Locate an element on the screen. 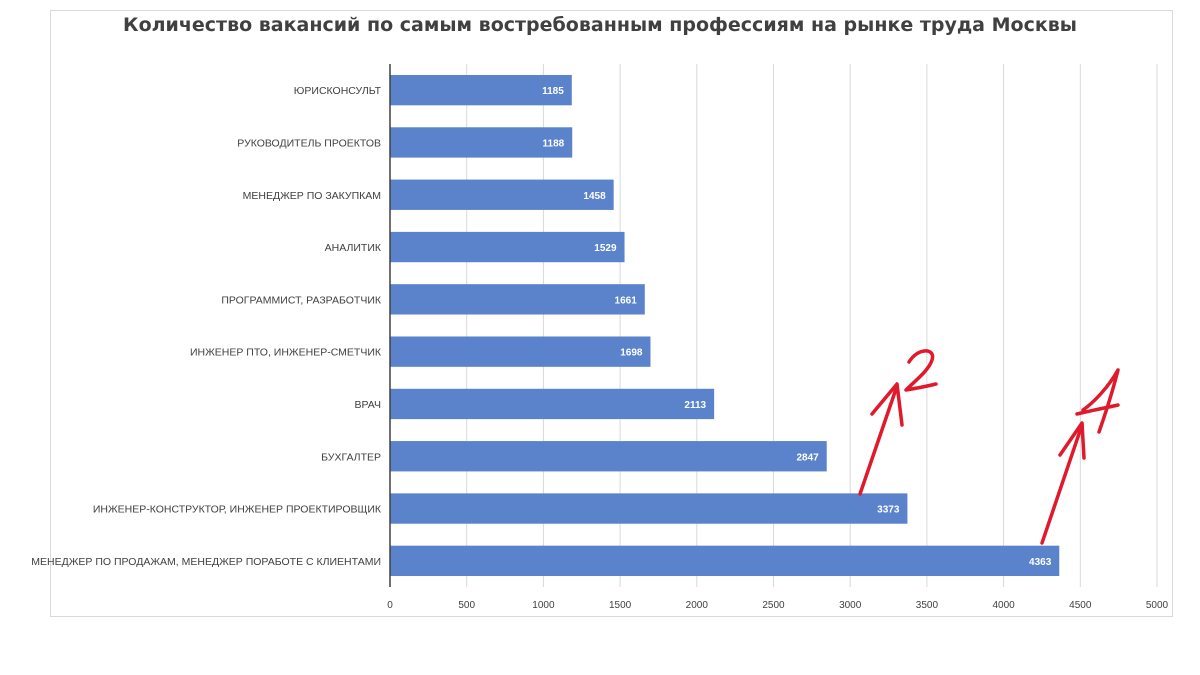  data-label: 2847 is located at coordinates (807, 457).